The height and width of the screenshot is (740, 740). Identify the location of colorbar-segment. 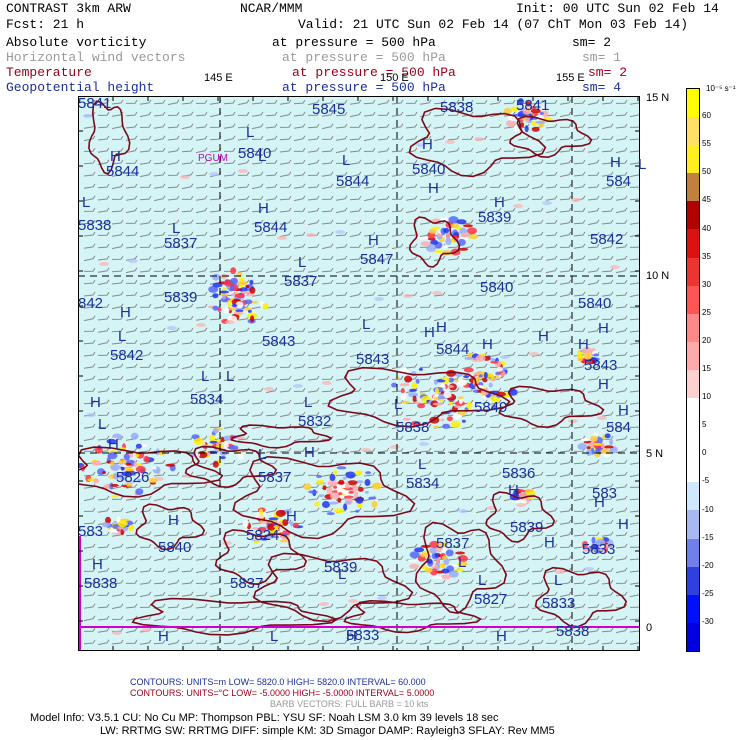
(693, 440).